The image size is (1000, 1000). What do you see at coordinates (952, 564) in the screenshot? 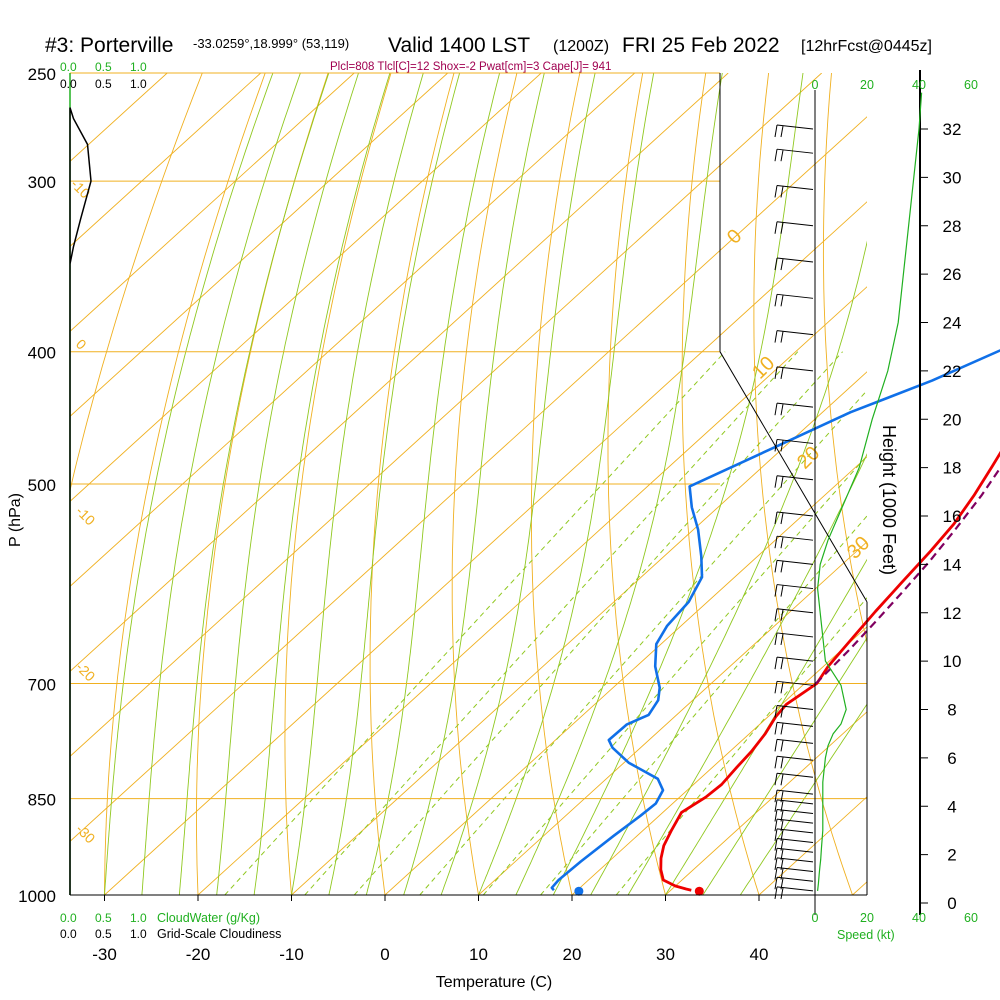
I see `height-tick-label: 14` at bounding box center [952, 564].